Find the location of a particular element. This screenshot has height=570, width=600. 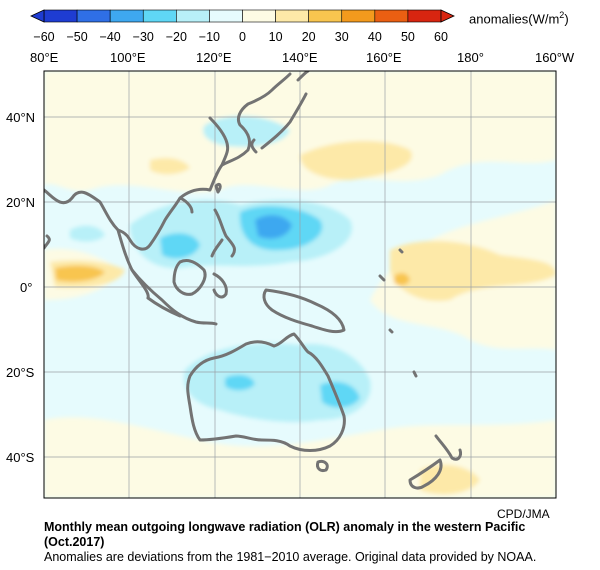

lon-label-80e: 80°E is located at coordinates (44, 57).